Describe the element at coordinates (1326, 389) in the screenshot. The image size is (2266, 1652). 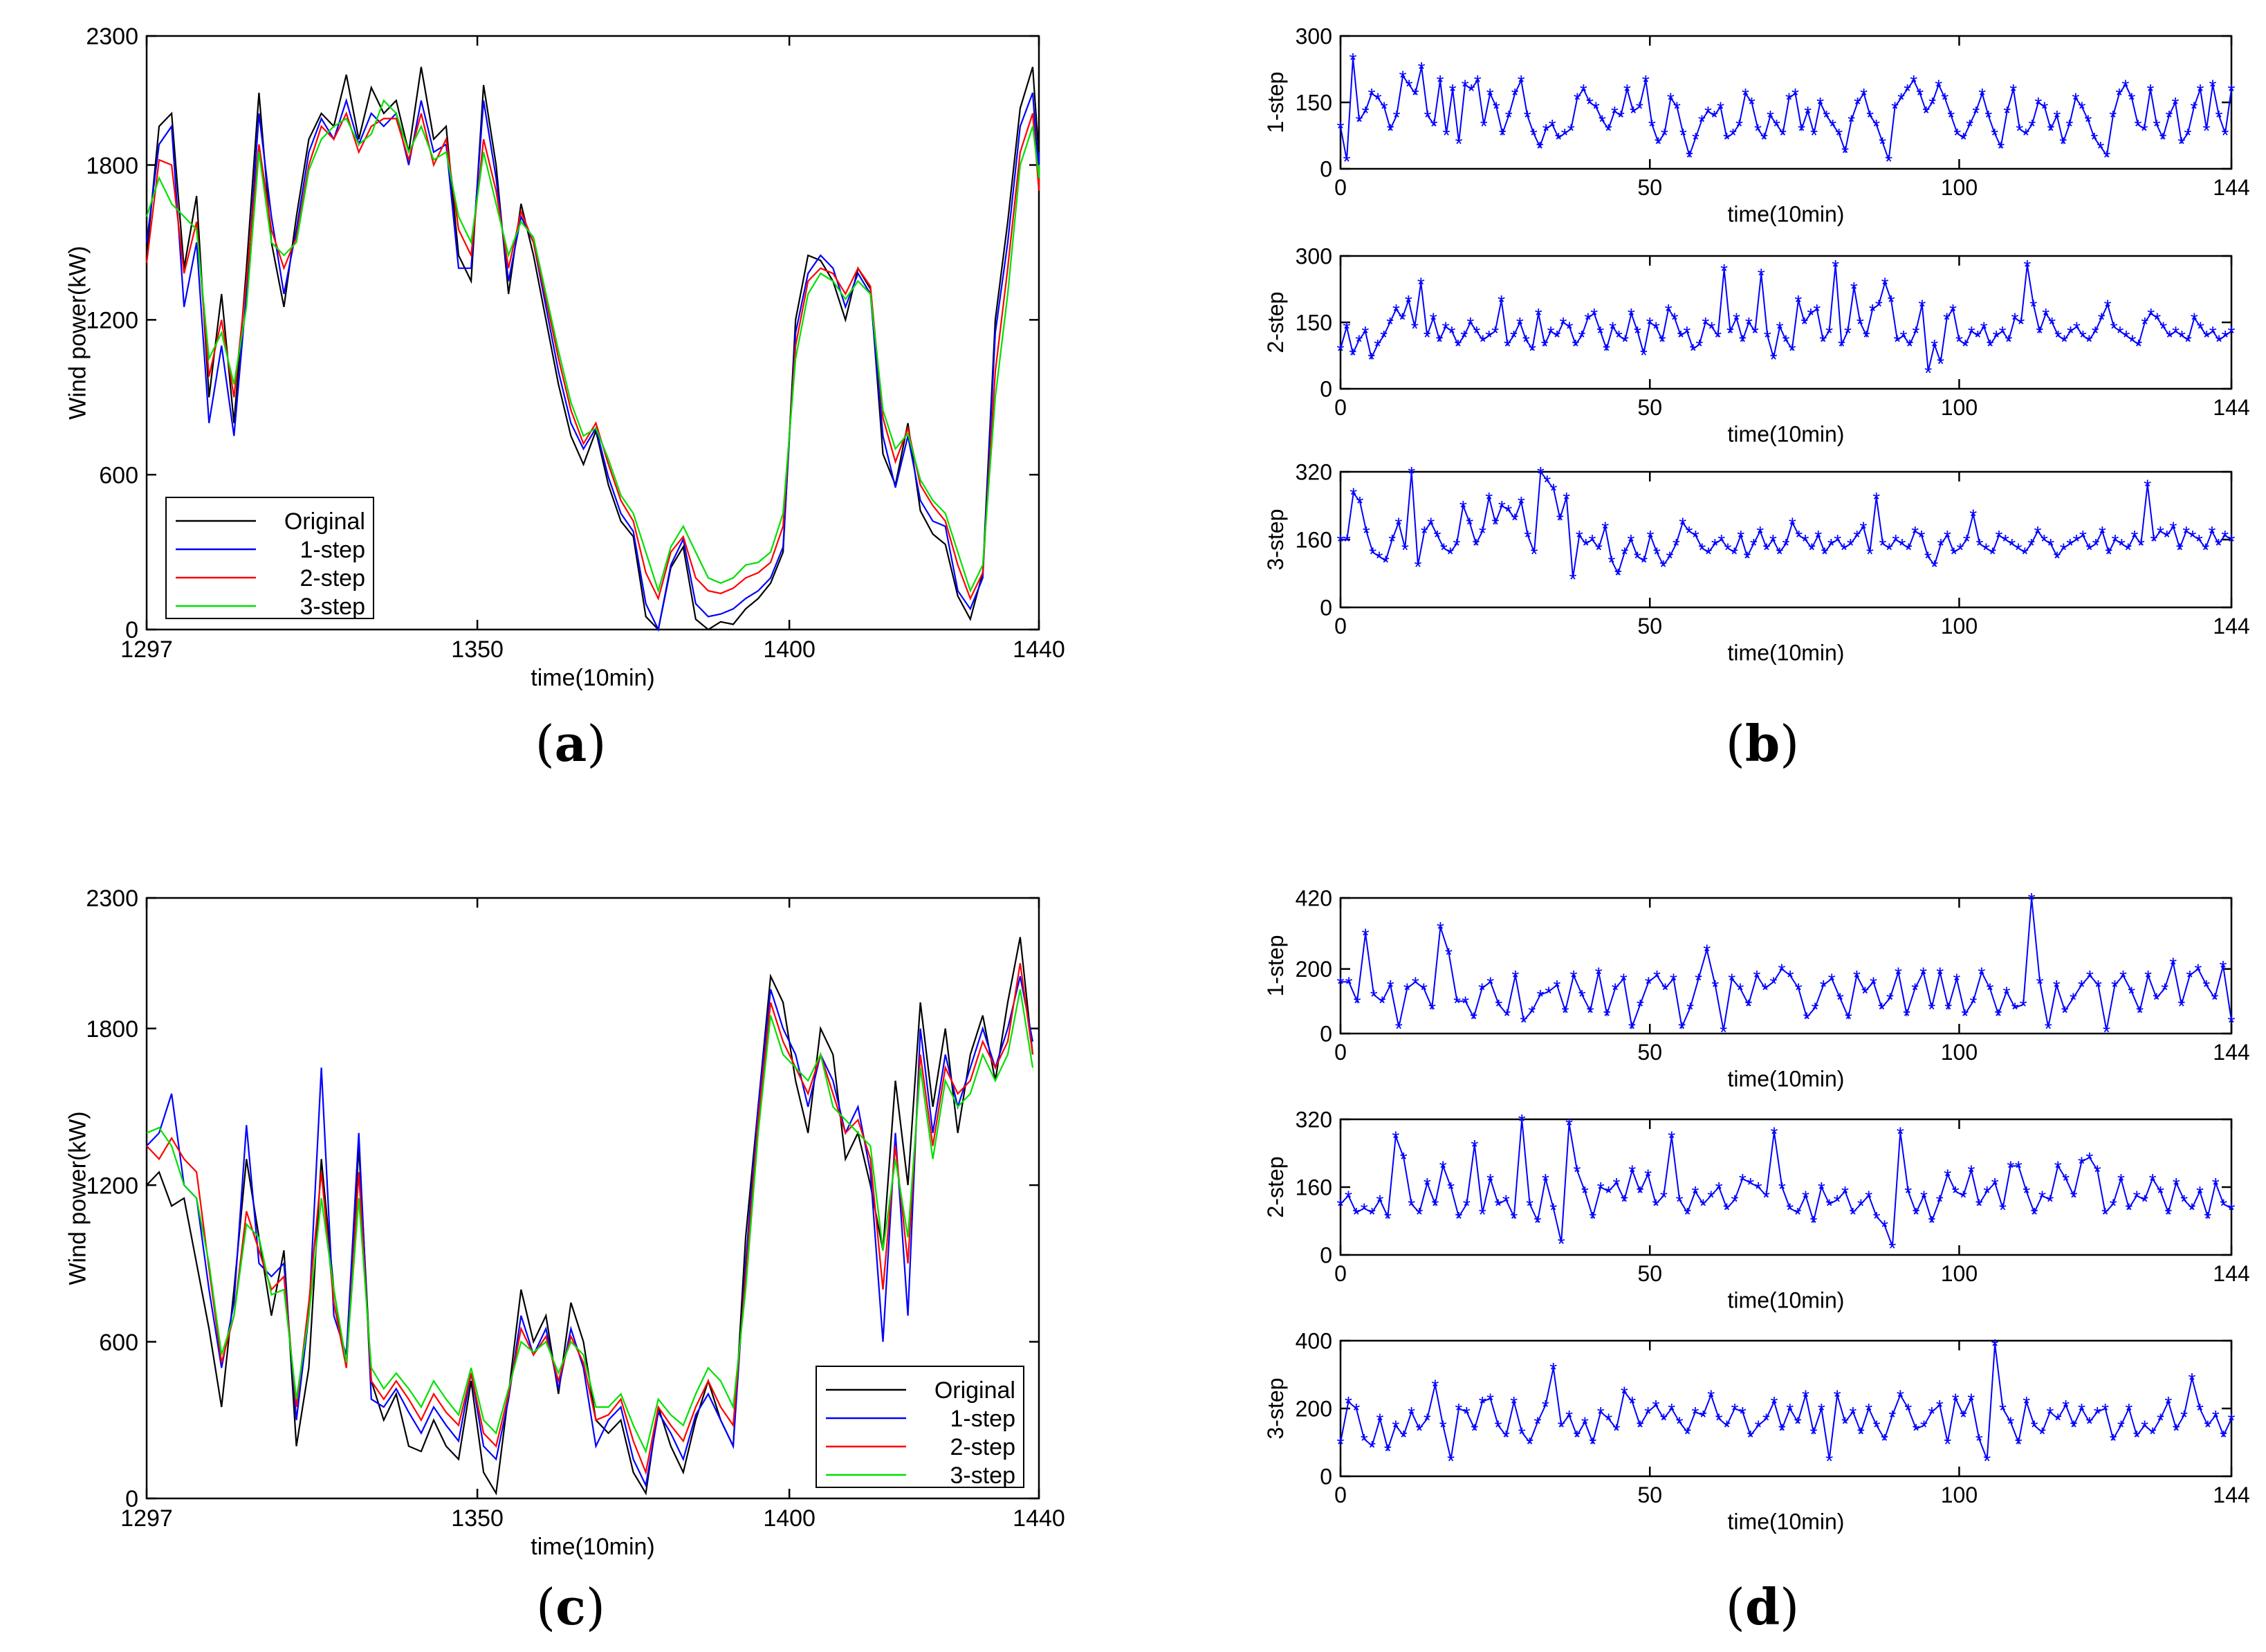
I see `panel-b-sub2-ytick-label: 0` at that location.